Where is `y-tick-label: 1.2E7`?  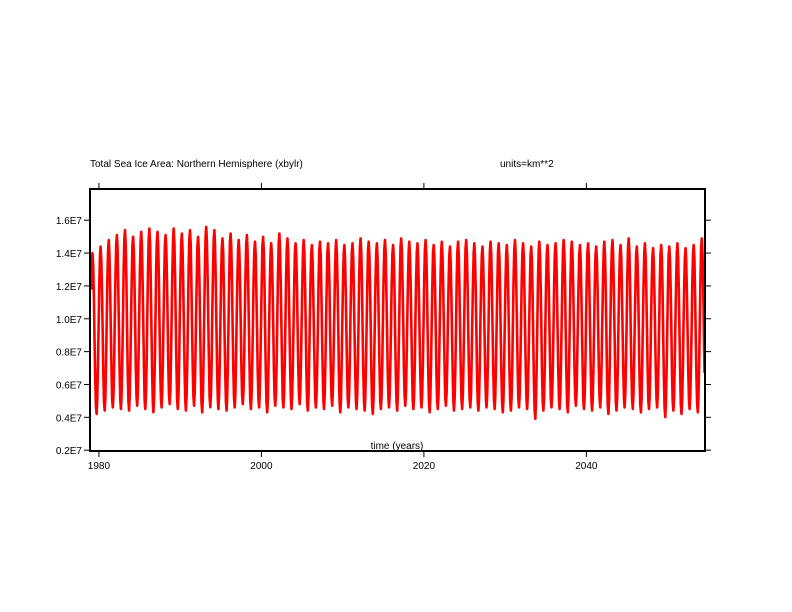 y-tick-label: 1.2E7 is located at coordinates (69, 287).